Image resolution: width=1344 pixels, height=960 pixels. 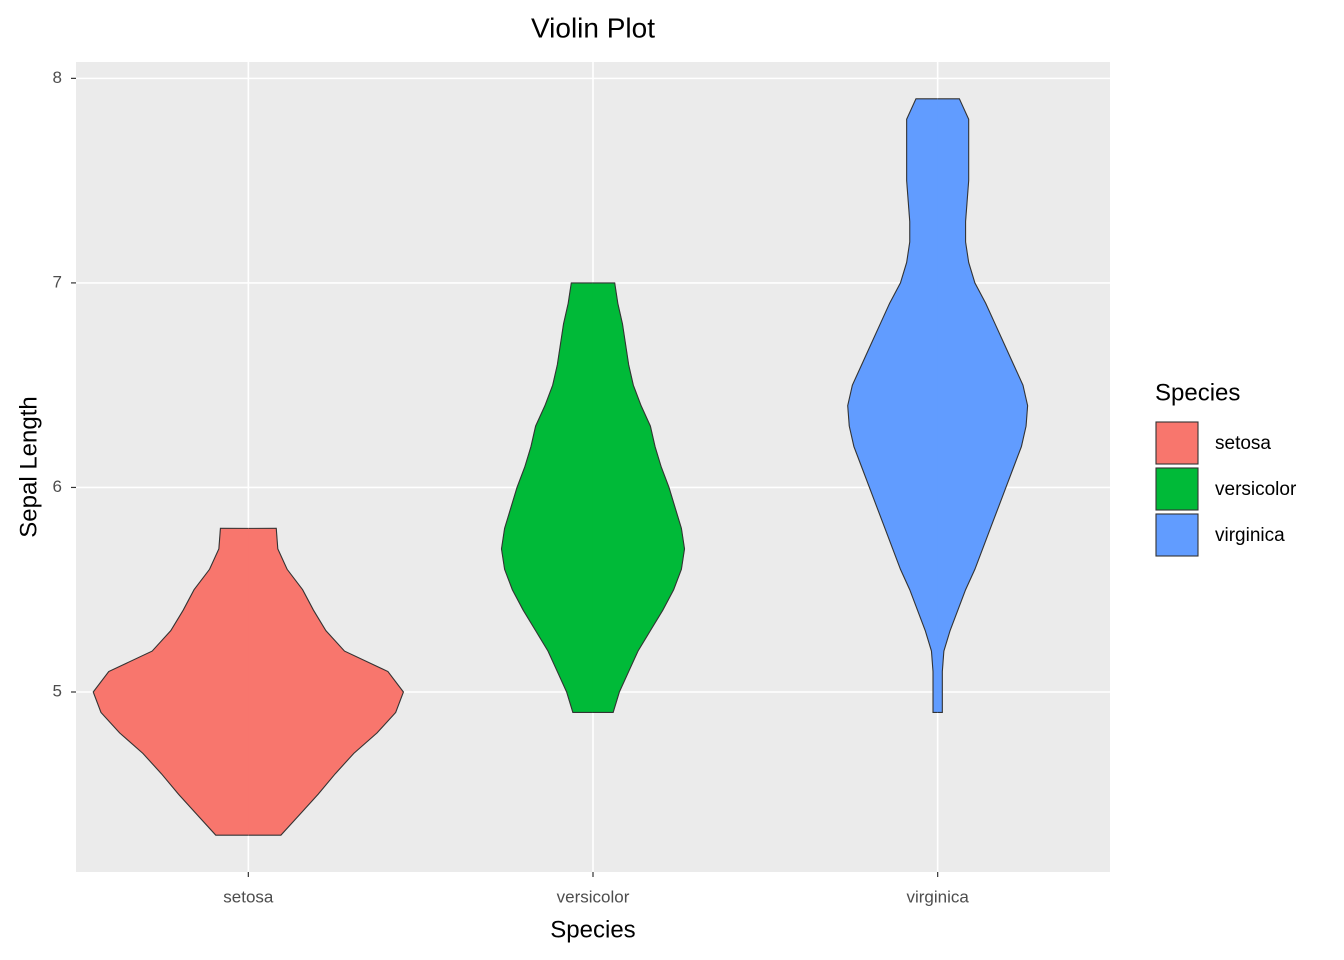 What do you see at coordinates (57, 486) in the screenshot?
I see `y-tick-label: 6` at bounding box center [57, 486].